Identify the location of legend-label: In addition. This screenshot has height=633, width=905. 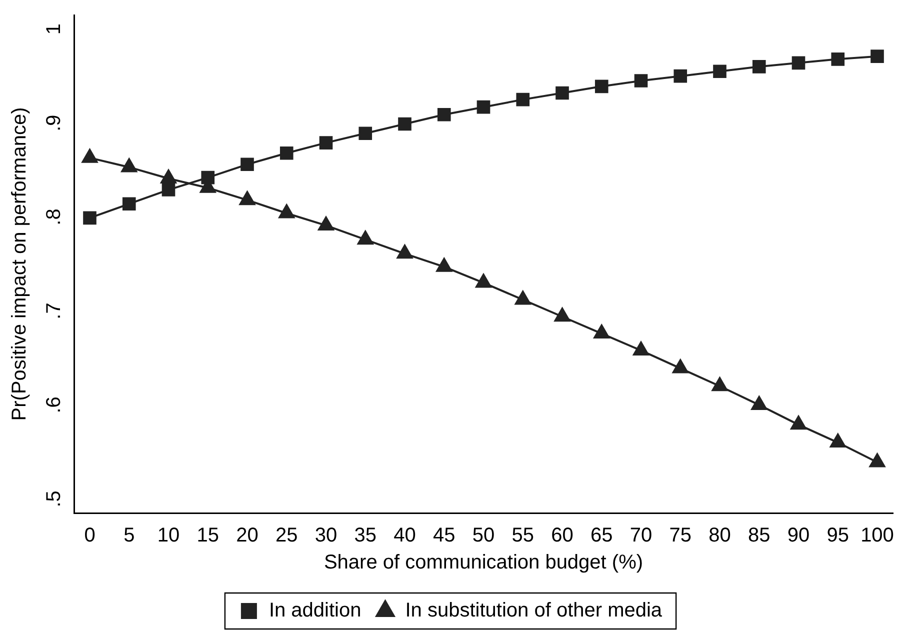
(315, 611).